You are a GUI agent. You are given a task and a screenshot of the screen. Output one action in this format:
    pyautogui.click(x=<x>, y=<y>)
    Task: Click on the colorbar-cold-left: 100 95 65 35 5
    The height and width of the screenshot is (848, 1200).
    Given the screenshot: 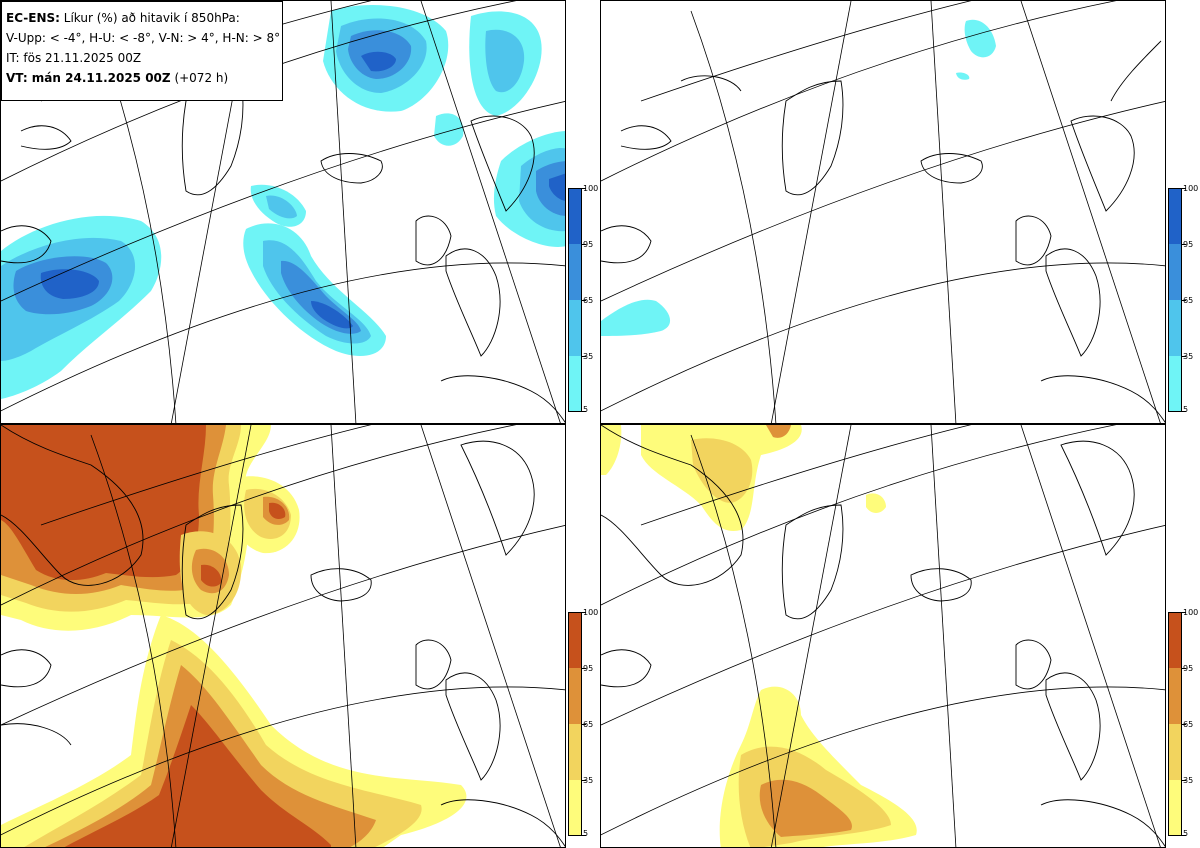 What is the action you would take?
    pyautogui.click(x=585, y=299)
    